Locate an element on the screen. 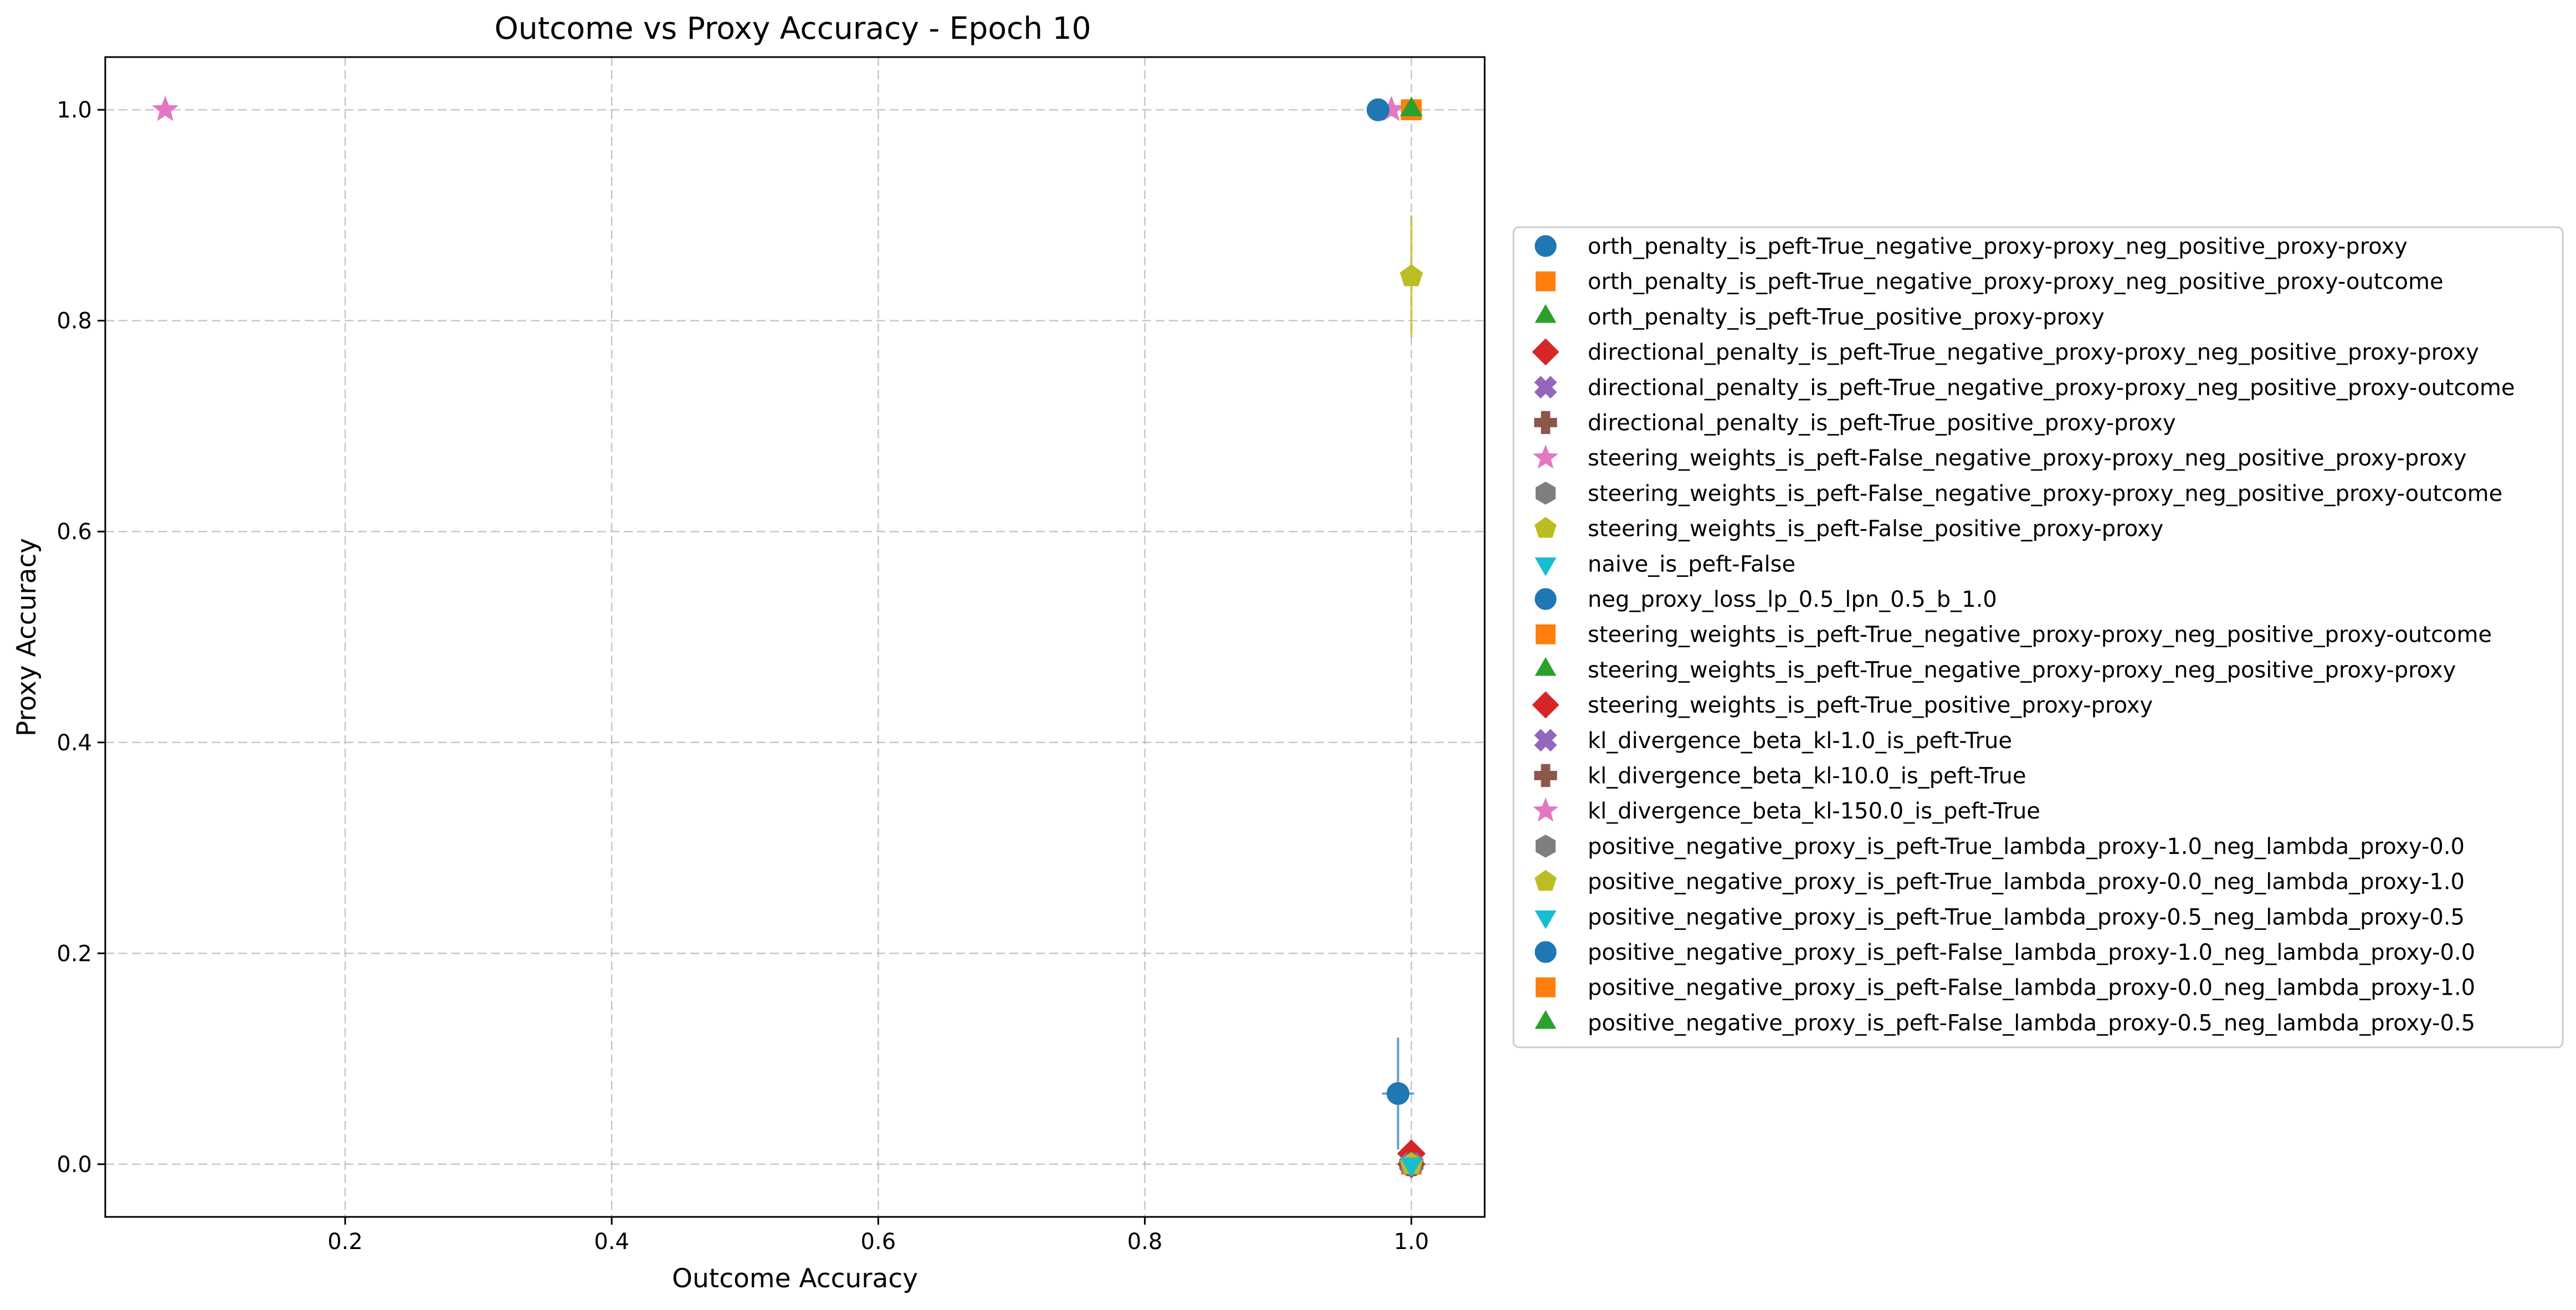 This screenshot has width=2576, height=1310. x-axis-label: Outcome Accuracy is located at coordinates (795, 1278).